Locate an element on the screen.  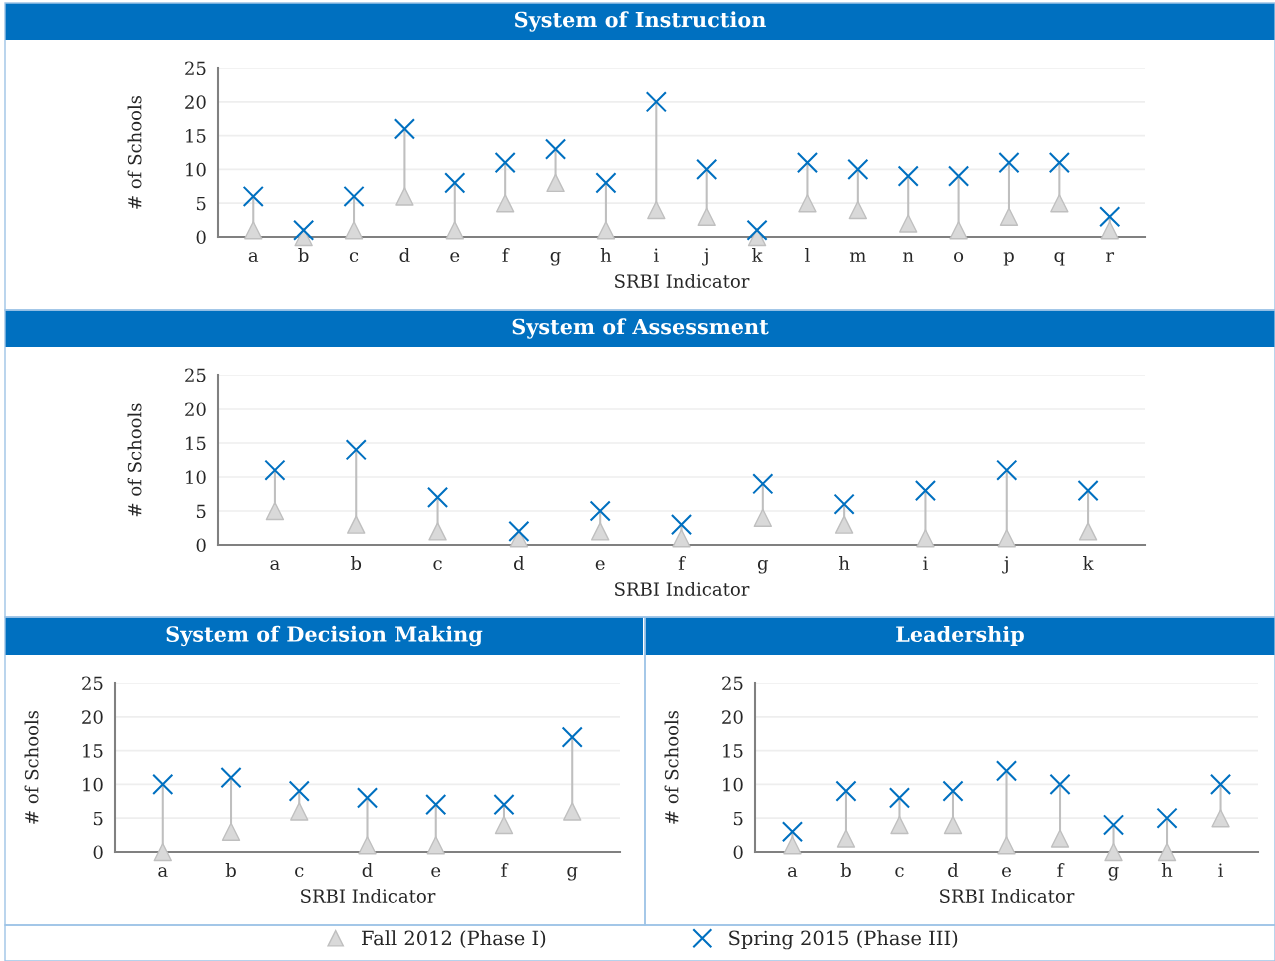
x-tick-label: n is located at coordinates (908, 257).